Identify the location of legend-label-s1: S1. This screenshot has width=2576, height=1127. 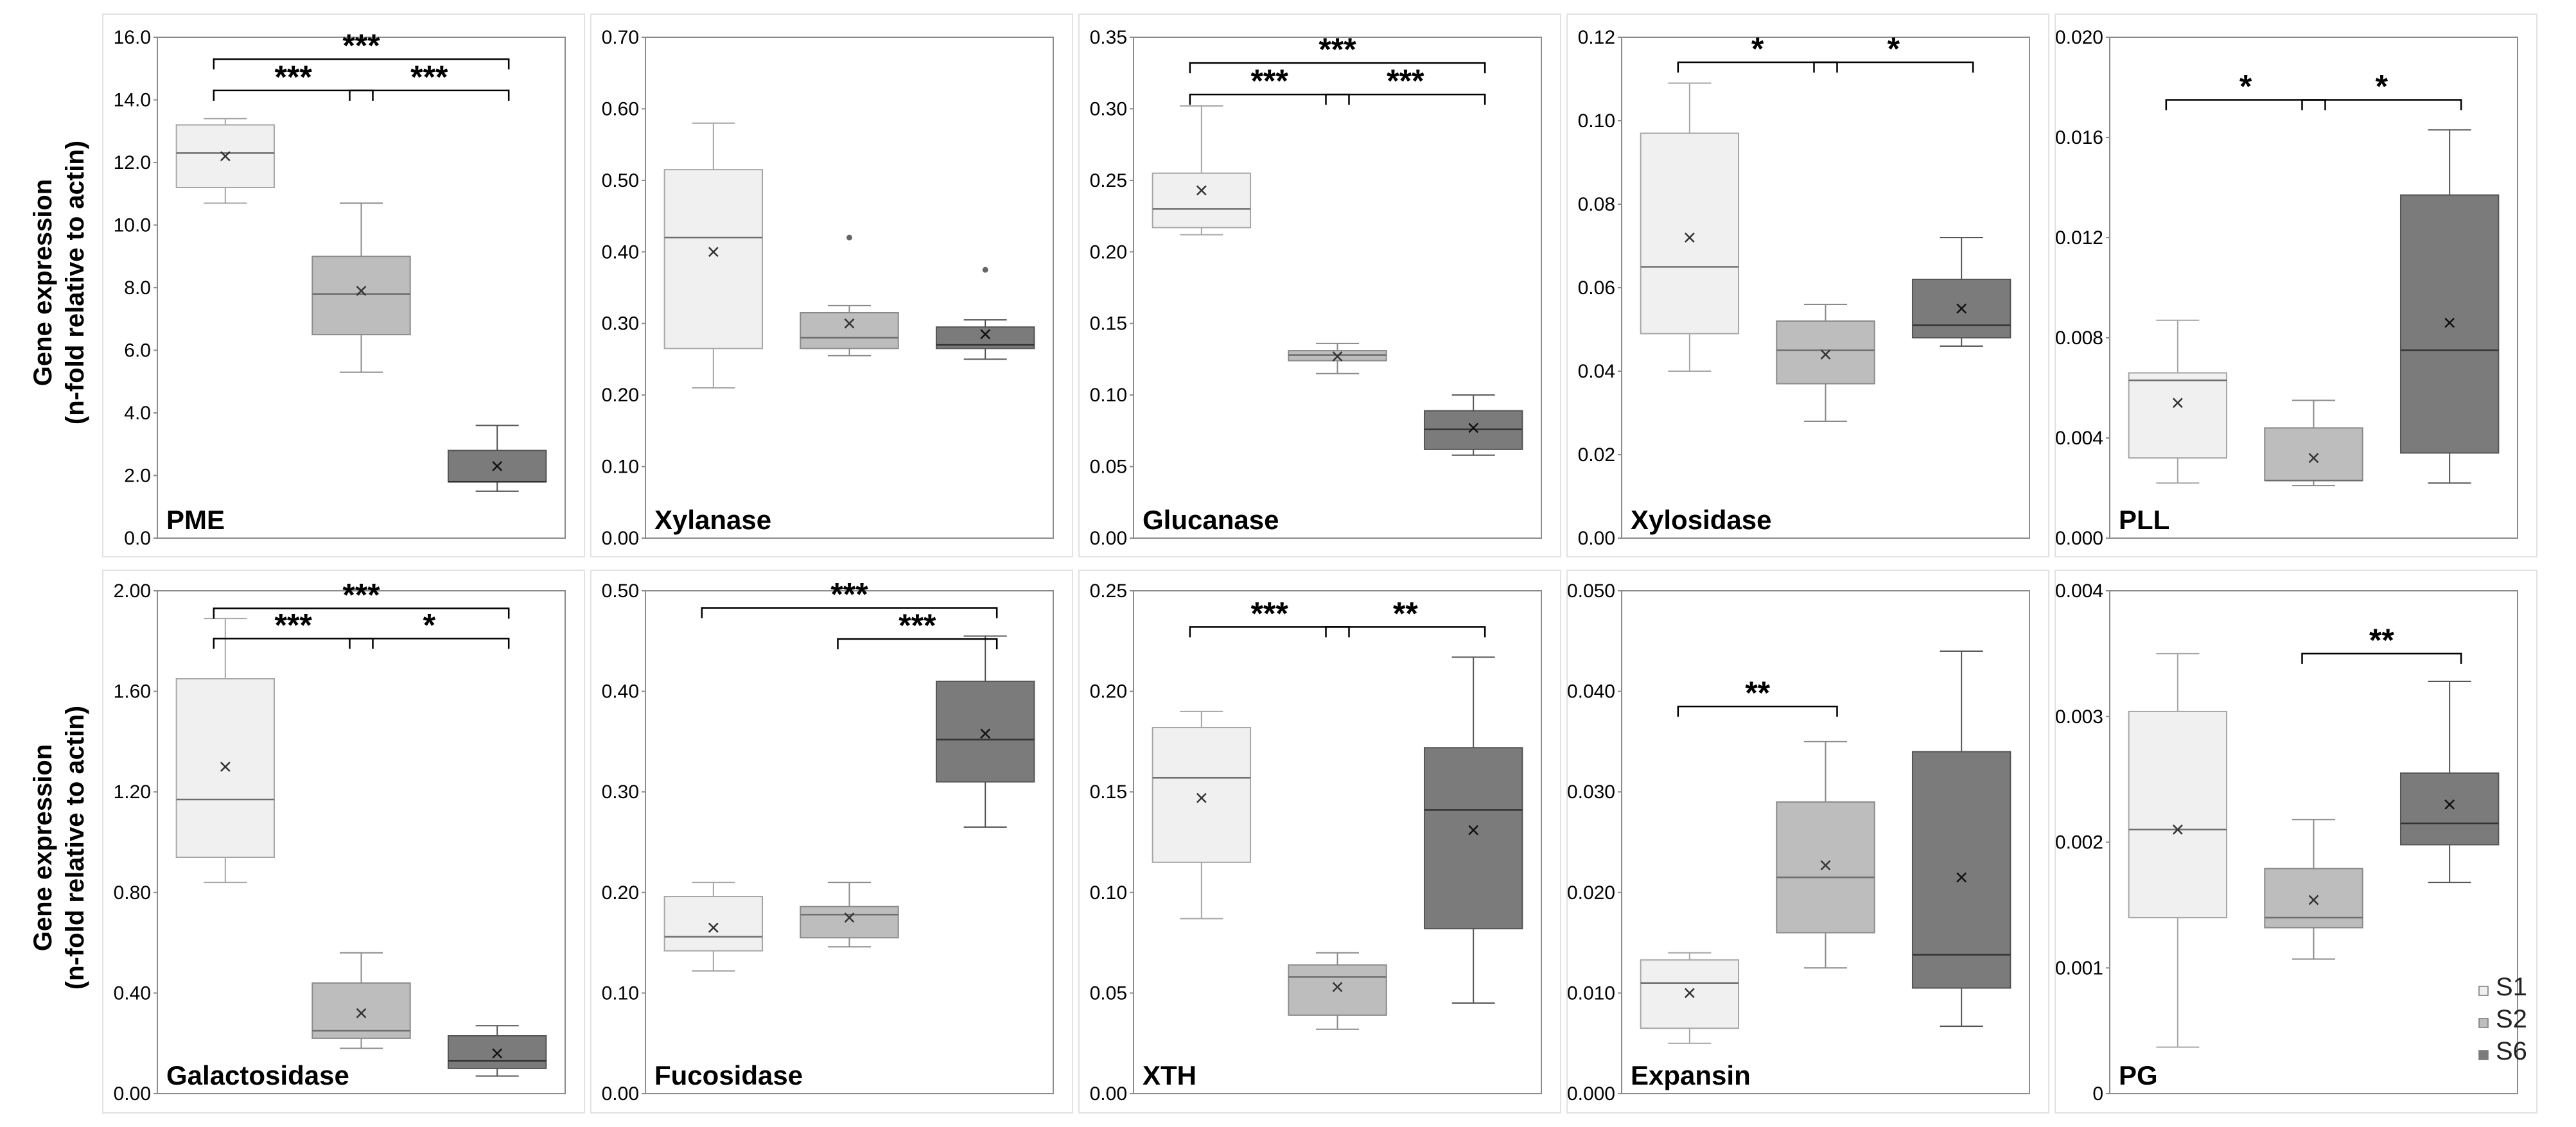
(2511, 987).